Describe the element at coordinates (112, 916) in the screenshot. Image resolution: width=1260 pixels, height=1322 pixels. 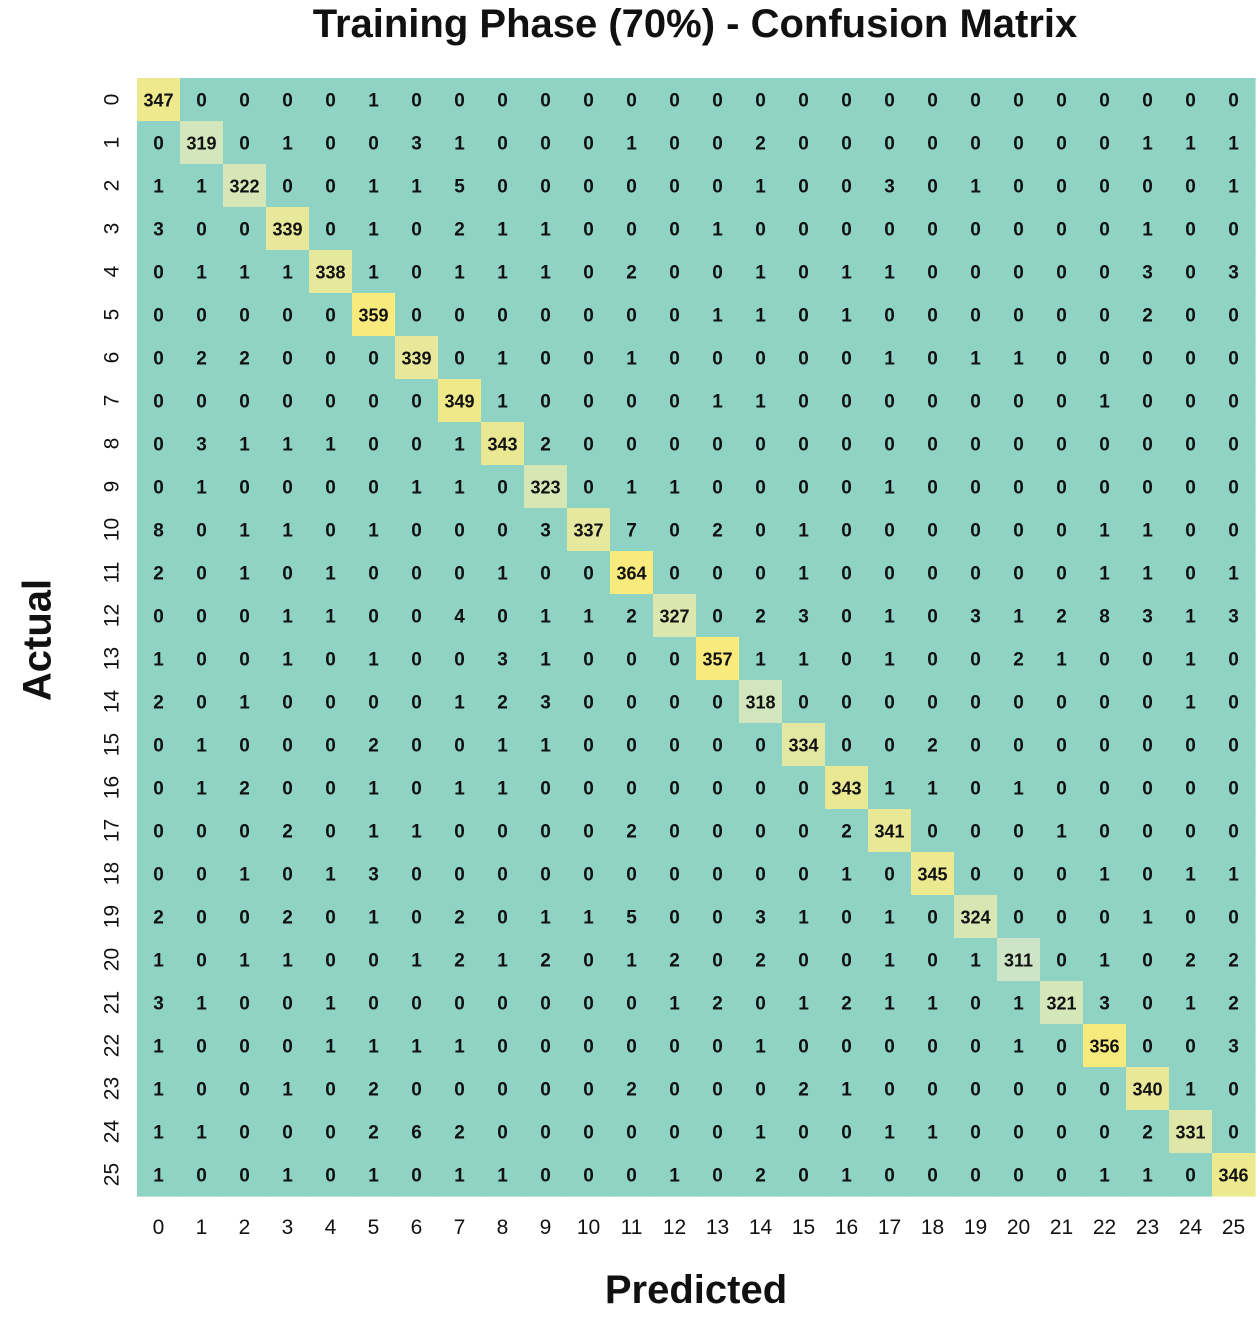
I see `y-tick-label: 19` at that location.